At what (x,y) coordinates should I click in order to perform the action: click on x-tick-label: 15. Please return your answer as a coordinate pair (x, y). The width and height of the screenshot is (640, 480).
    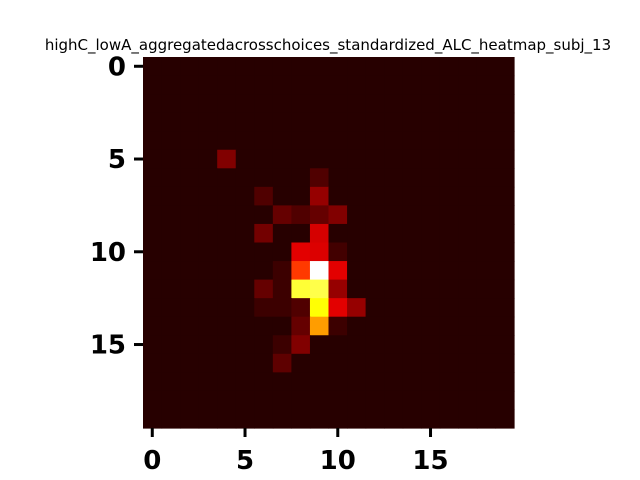
    Looking at the image, I should click on (430, 461).